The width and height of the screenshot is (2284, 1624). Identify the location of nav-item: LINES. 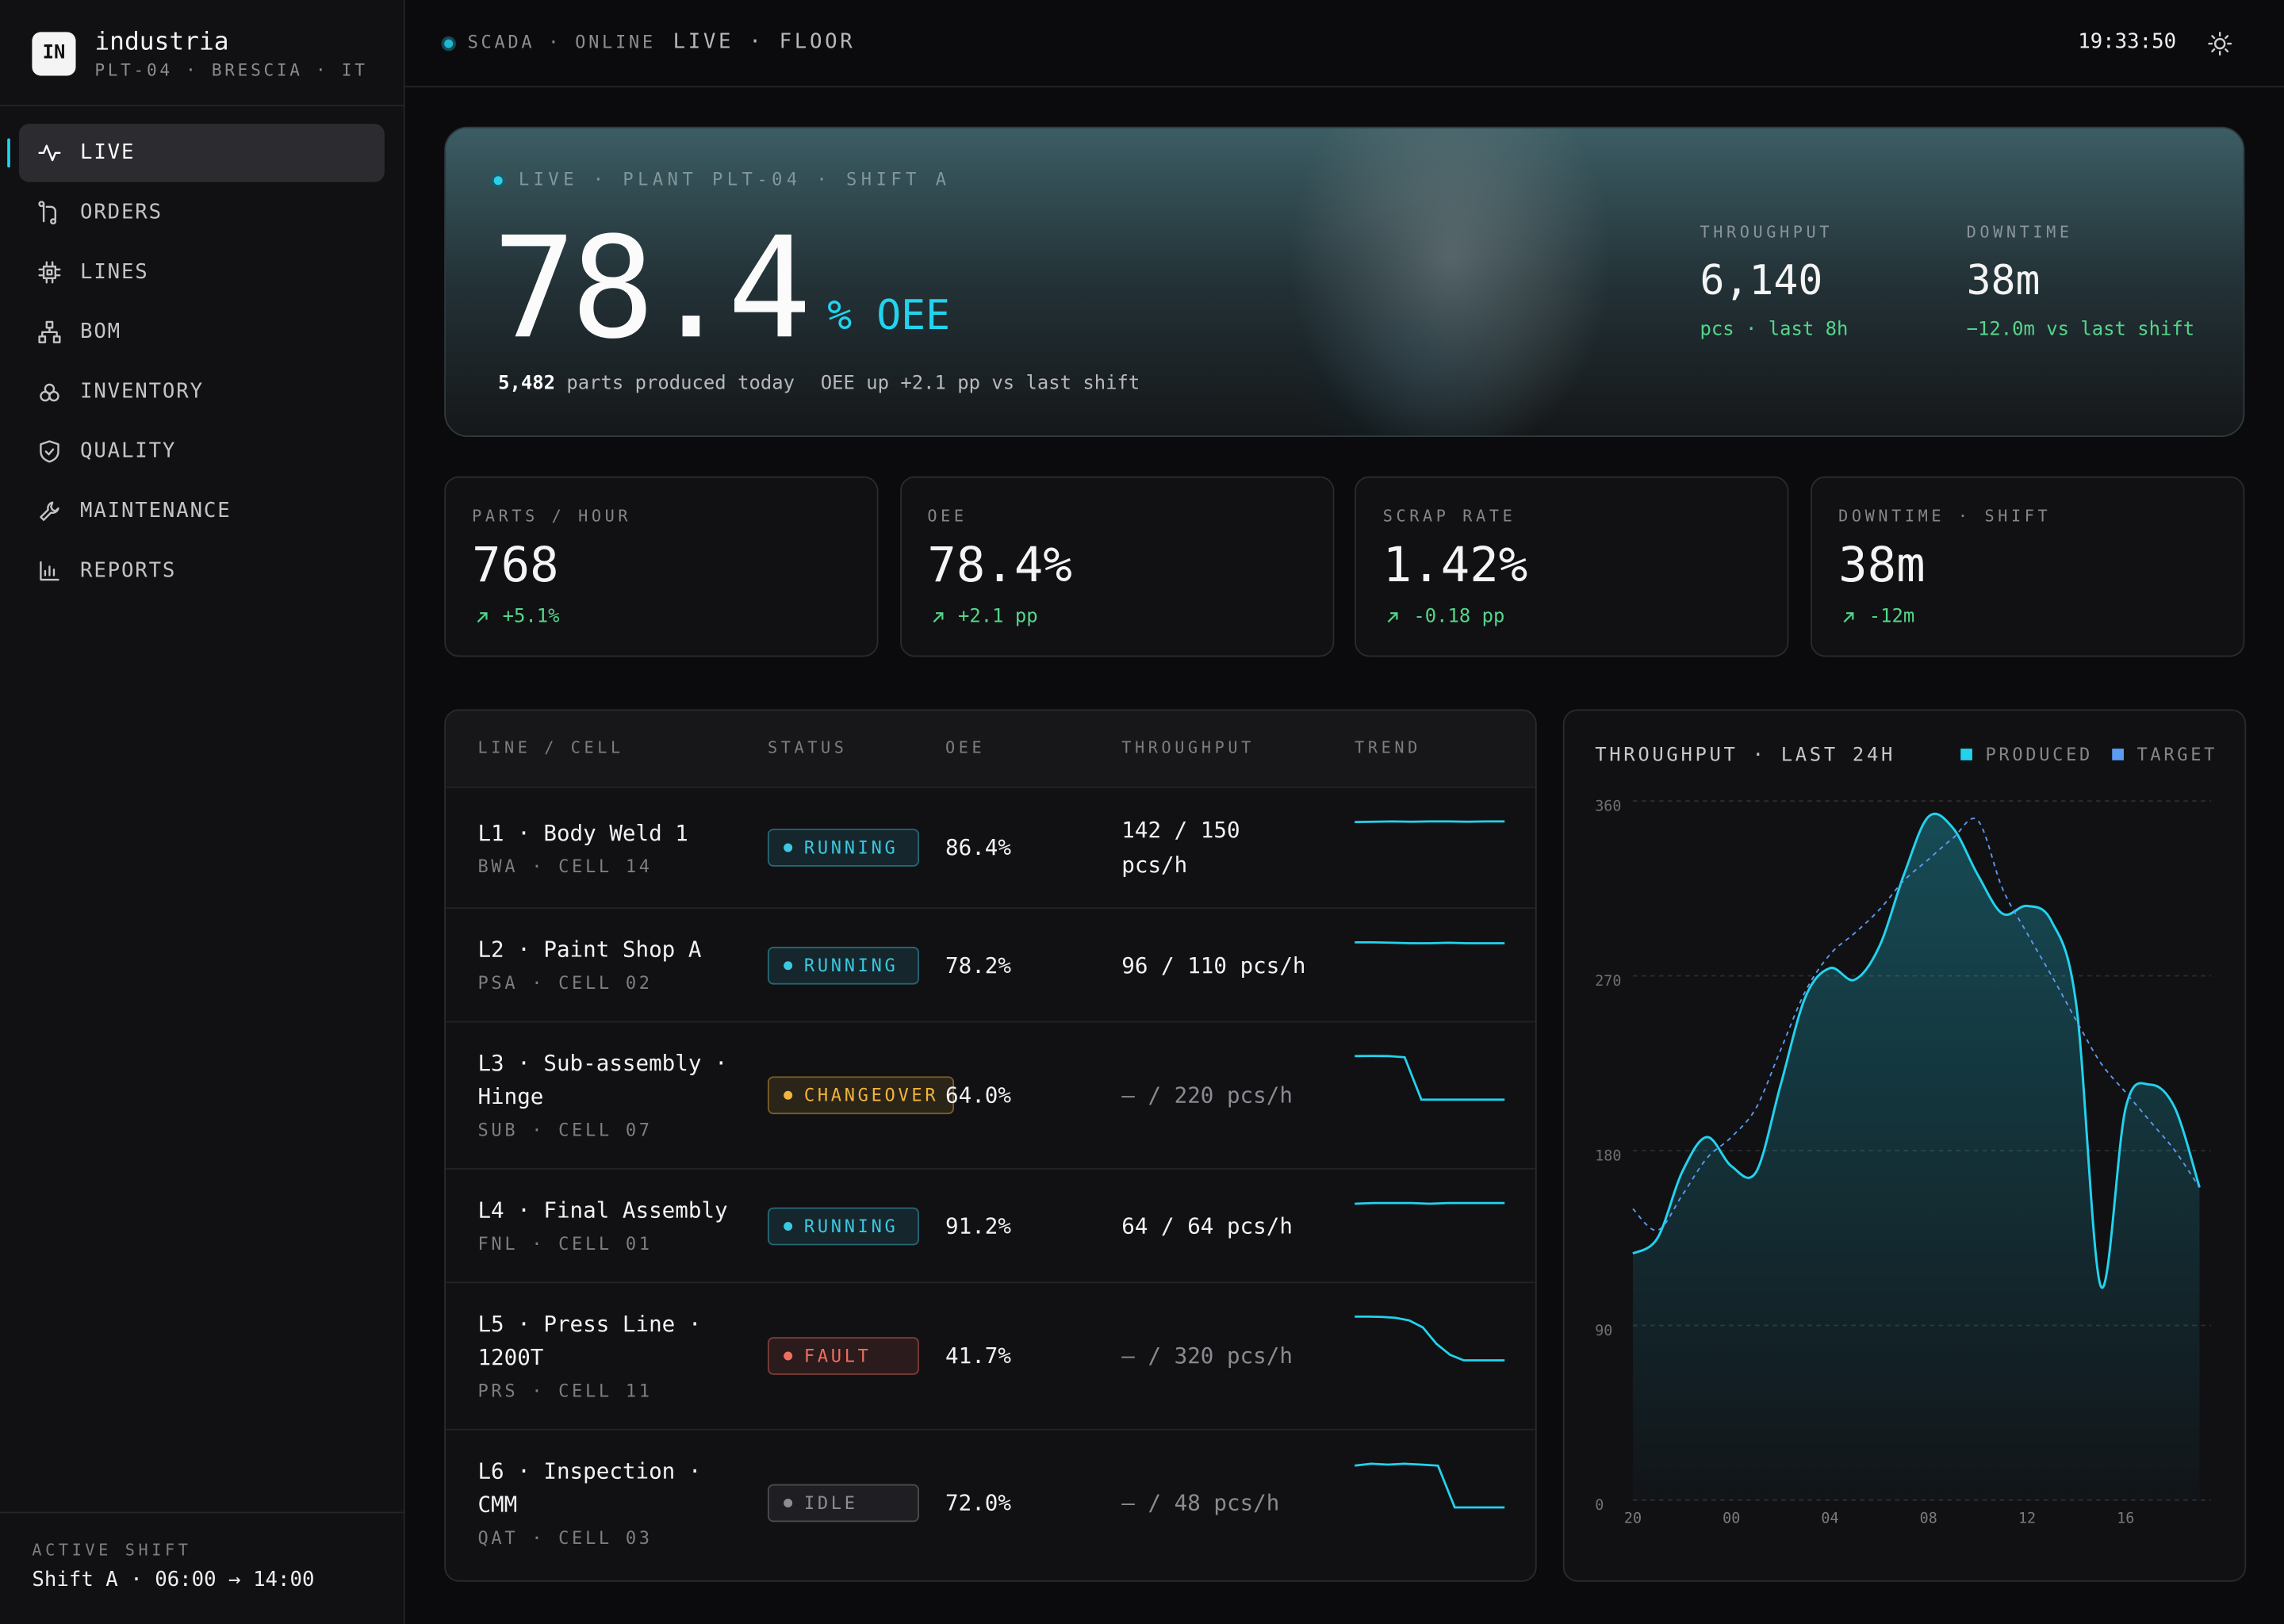
(202, 272).